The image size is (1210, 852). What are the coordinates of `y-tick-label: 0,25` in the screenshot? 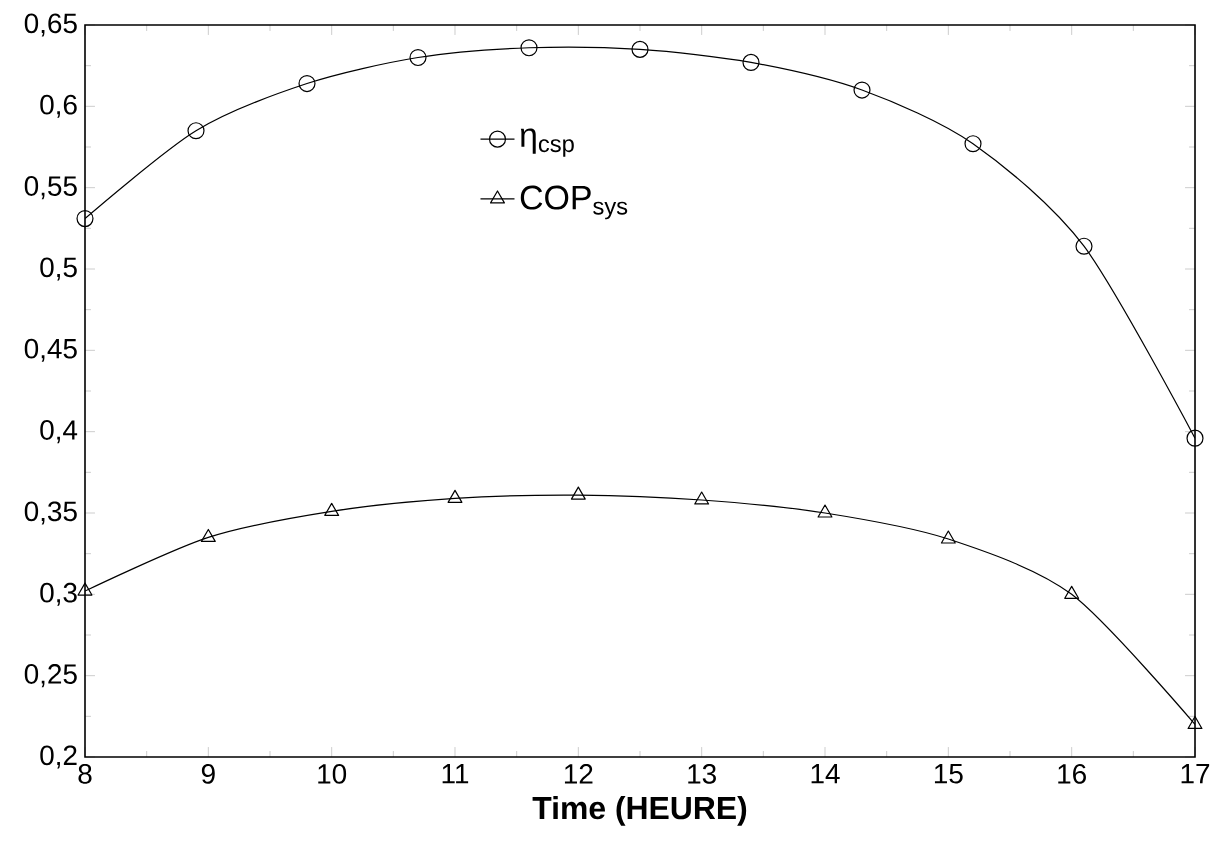 It's located at (50, 676).